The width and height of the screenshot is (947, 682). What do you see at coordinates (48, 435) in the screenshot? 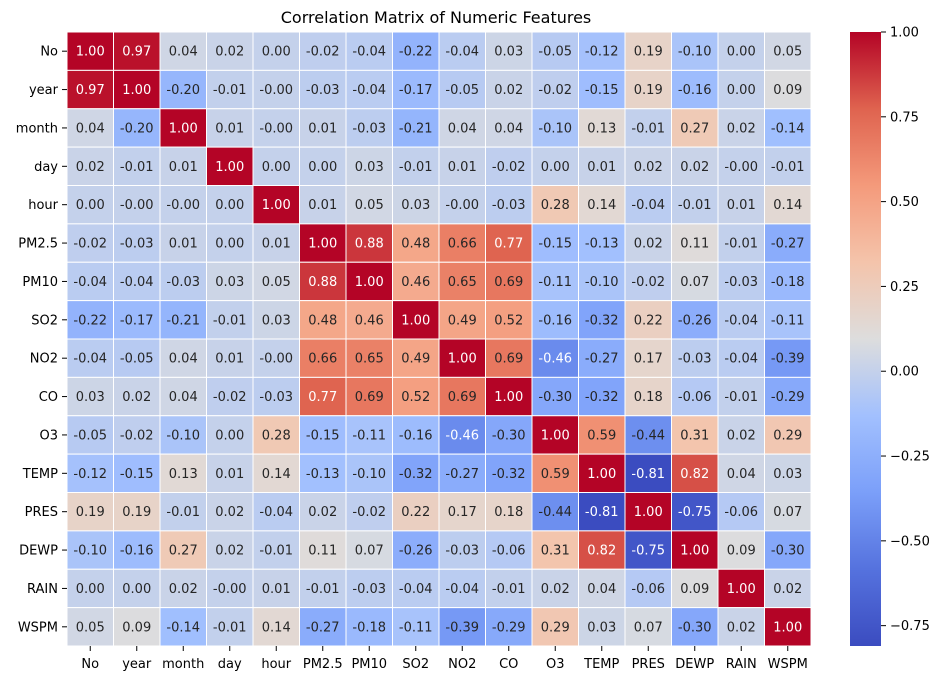
I see `y-tick-label: O3` at bounding box center [48, 435].